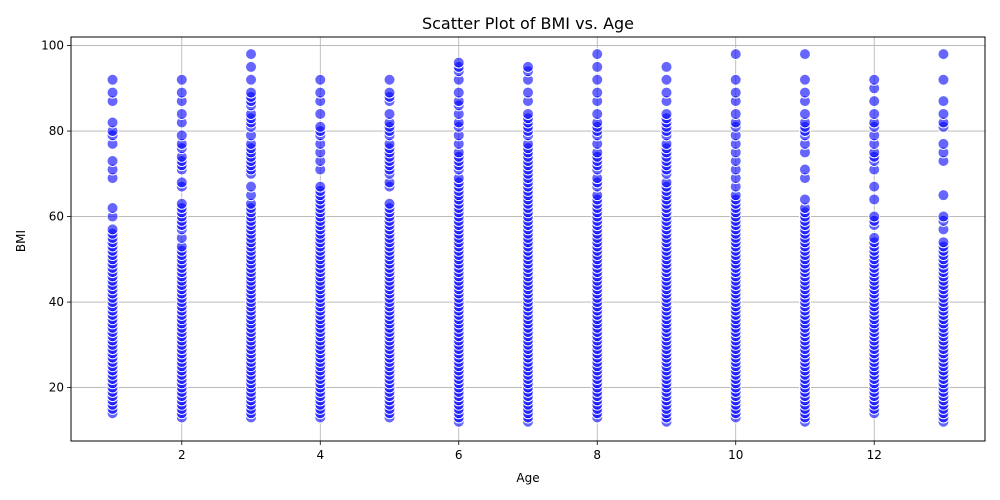 This screenshot has width=1000, height=500. I want to click on x-tick-label: 10, so click(735, 455).